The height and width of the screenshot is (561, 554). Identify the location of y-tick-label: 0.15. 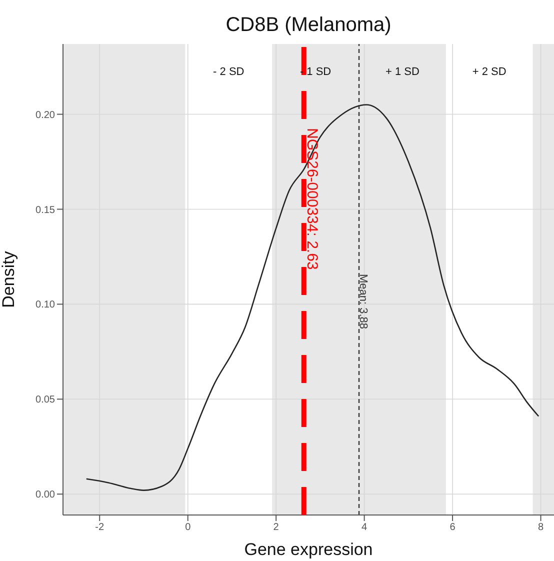
(46, 210).